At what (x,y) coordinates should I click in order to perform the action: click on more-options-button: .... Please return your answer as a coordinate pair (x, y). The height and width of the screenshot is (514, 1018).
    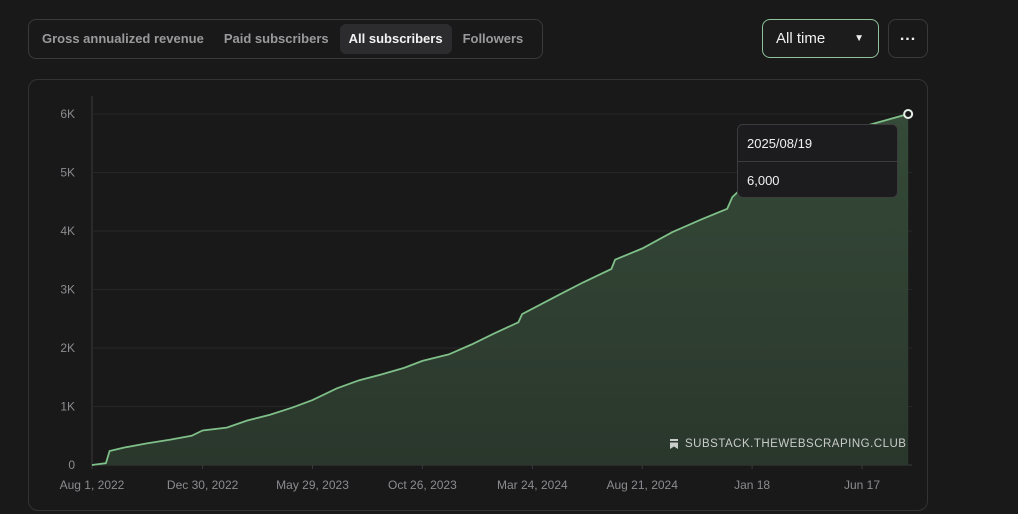
    Looking at the image, I should click on (908, 38).